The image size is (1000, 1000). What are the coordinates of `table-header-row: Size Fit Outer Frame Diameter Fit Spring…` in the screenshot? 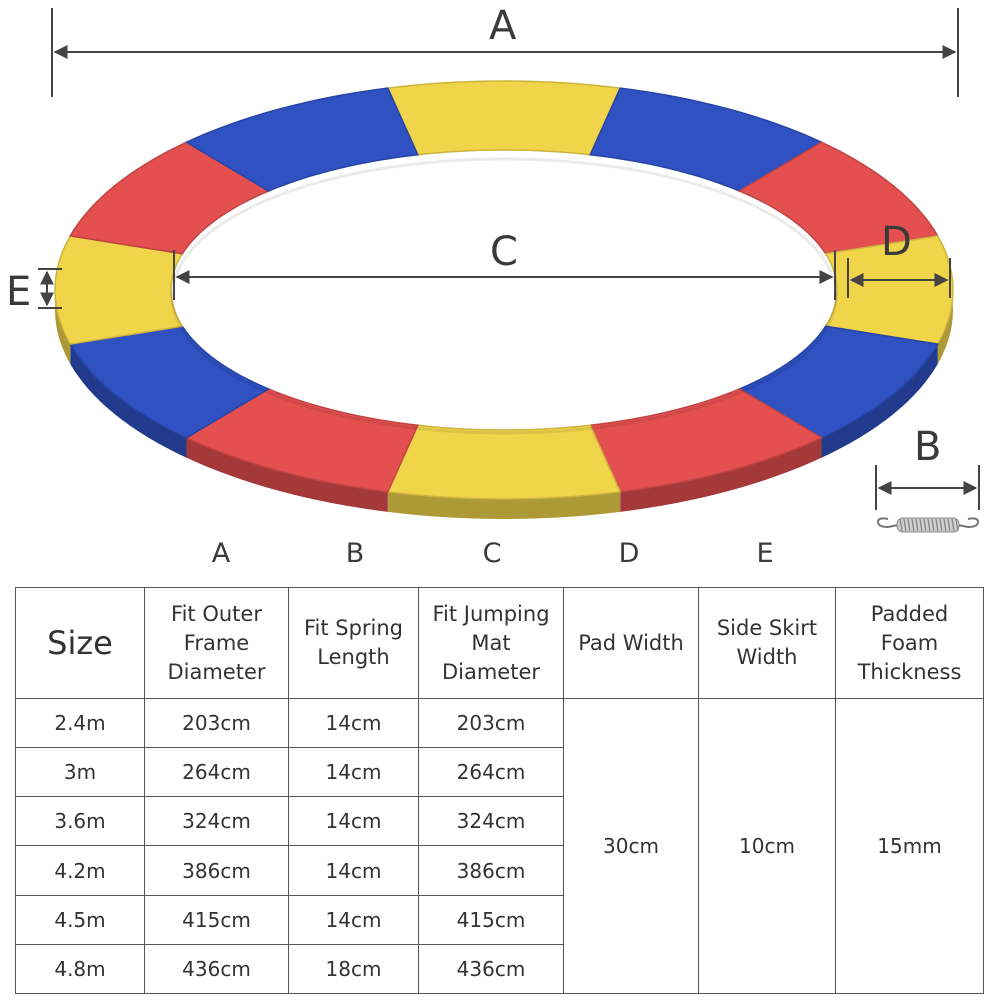 It's located at (499, 643).